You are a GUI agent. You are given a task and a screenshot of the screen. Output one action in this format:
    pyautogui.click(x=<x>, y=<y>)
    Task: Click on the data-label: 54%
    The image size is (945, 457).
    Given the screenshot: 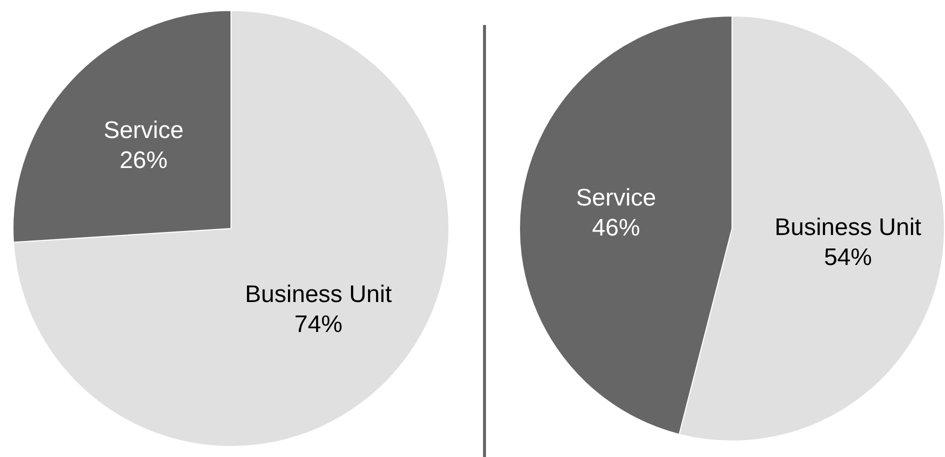 What is the action you would take?
    pyautogui.click(x=848, y=257)
    